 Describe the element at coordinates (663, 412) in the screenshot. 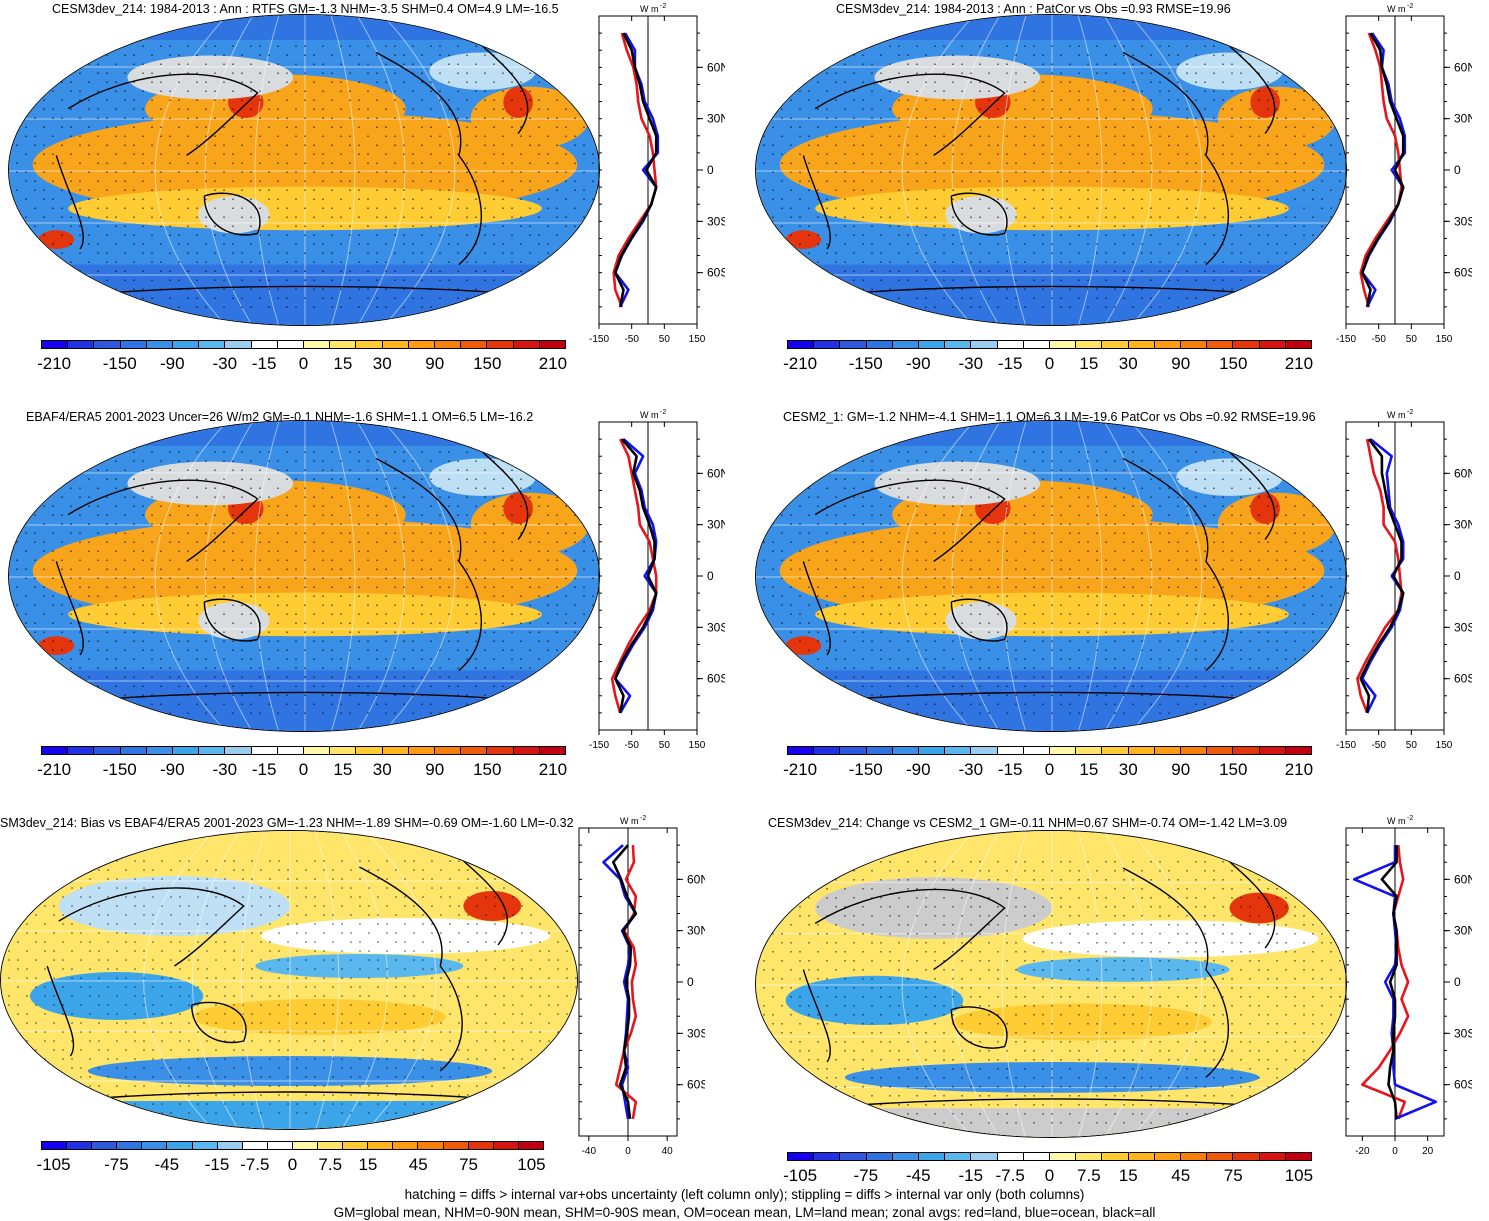

I see `zonal-unit-sup: -2` at that location.